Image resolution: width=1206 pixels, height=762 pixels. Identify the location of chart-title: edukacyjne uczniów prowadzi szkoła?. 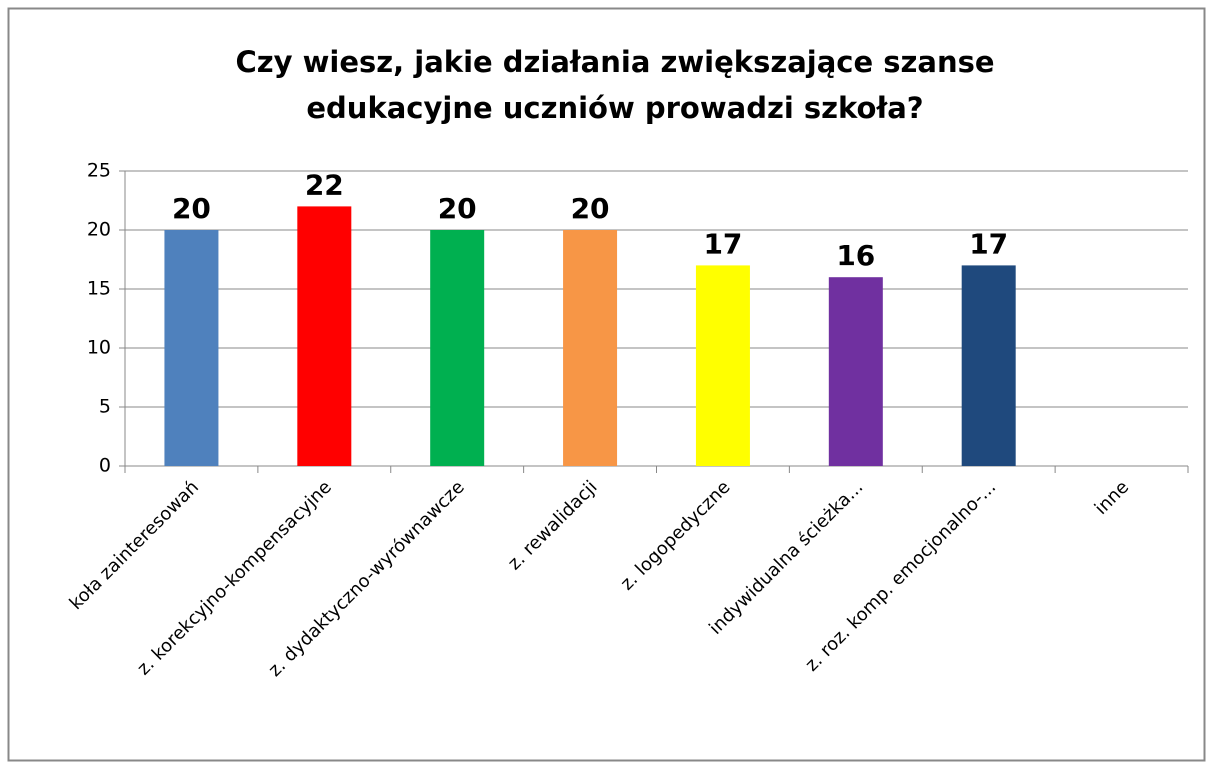
(614, 108).